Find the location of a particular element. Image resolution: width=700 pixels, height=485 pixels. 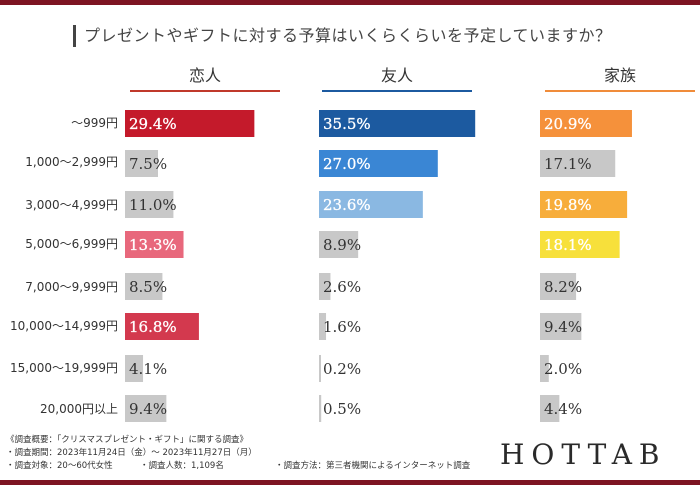

column-header-lover: 恋人 is located at coordinates (204, 75).